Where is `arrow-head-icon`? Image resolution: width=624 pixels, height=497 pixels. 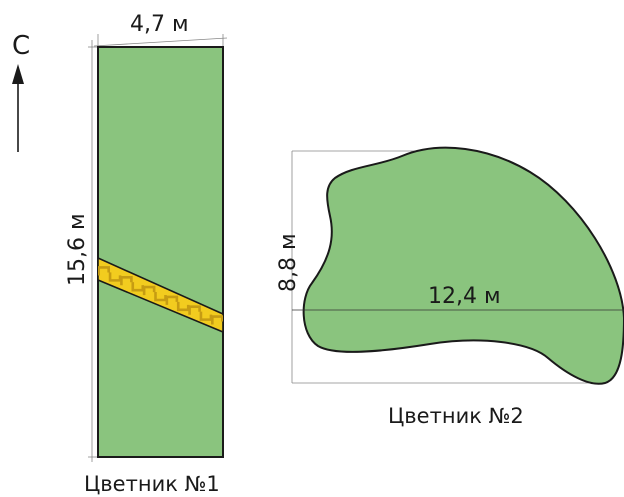
arrow-head-icon is located at coordinates (18, 74).